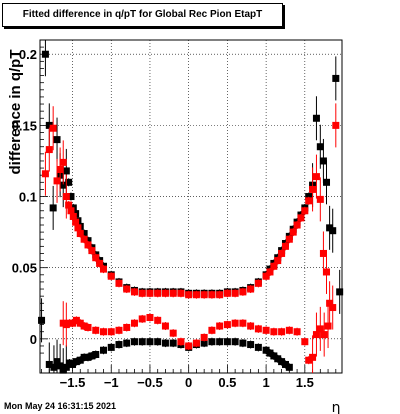 The height and width of the screenshot is (414, 400). I want to click on y-tick-label: 0.2, so click(28, 54).